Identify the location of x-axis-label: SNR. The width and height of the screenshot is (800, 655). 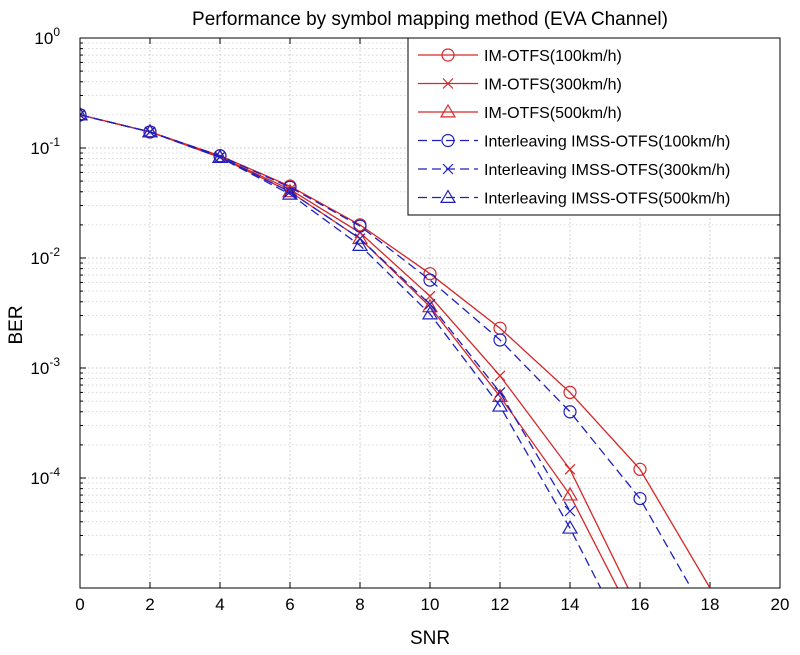
(430, 638).